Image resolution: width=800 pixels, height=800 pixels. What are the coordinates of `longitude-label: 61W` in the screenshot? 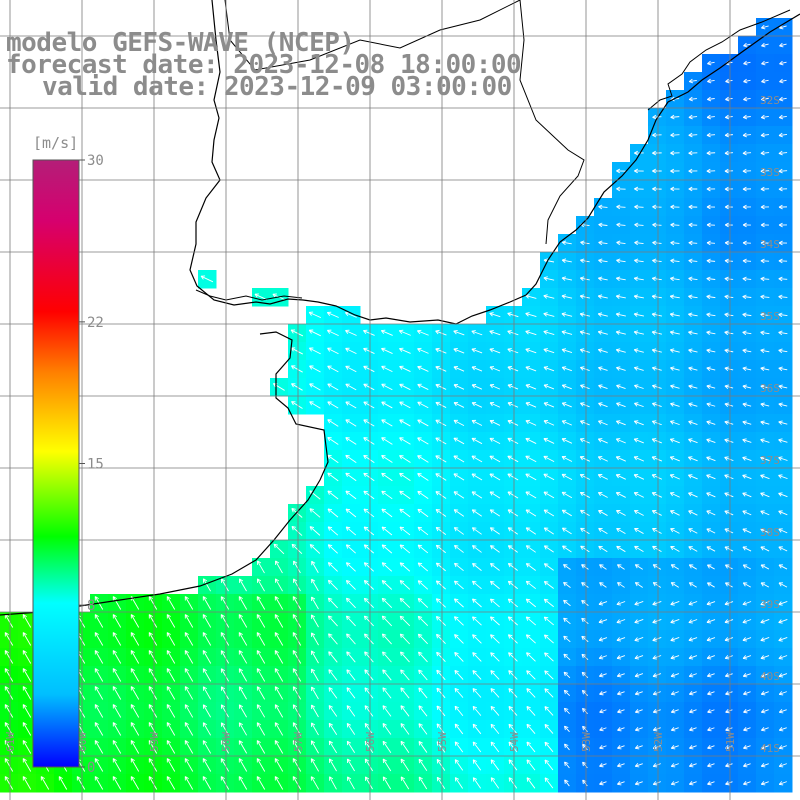 It's located at (10, 742).